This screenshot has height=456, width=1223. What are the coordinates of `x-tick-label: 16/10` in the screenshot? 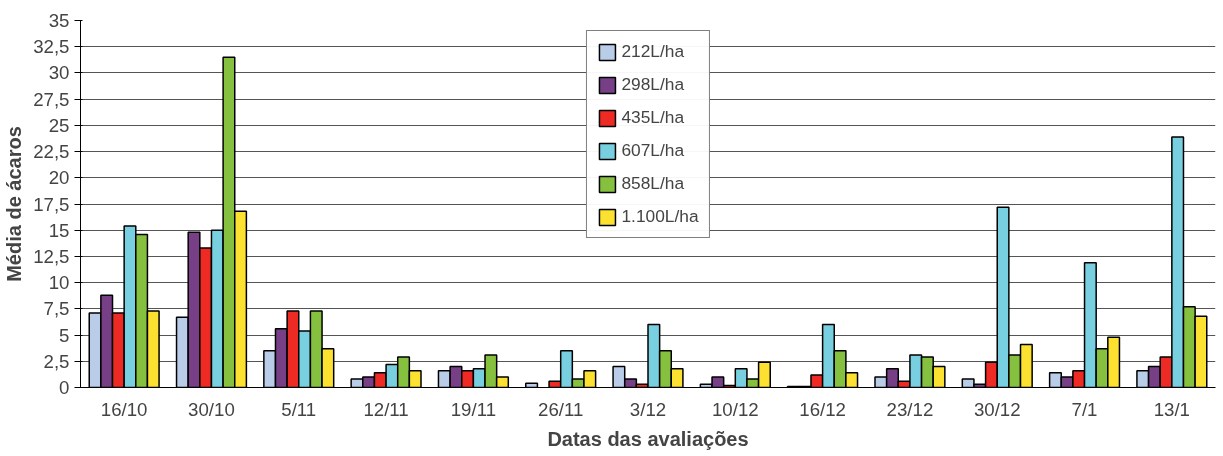 It's located at (124, 409).